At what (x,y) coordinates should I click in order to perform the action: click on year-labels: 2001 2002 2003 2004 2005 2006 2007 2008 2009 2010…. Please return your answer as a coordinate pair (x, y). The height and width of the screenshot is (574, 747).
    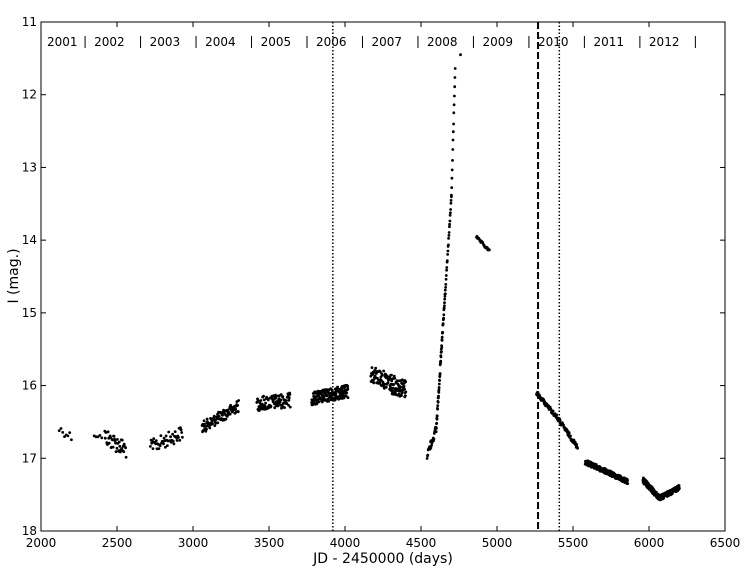
    Looking at the image, I should click on (363, 42).